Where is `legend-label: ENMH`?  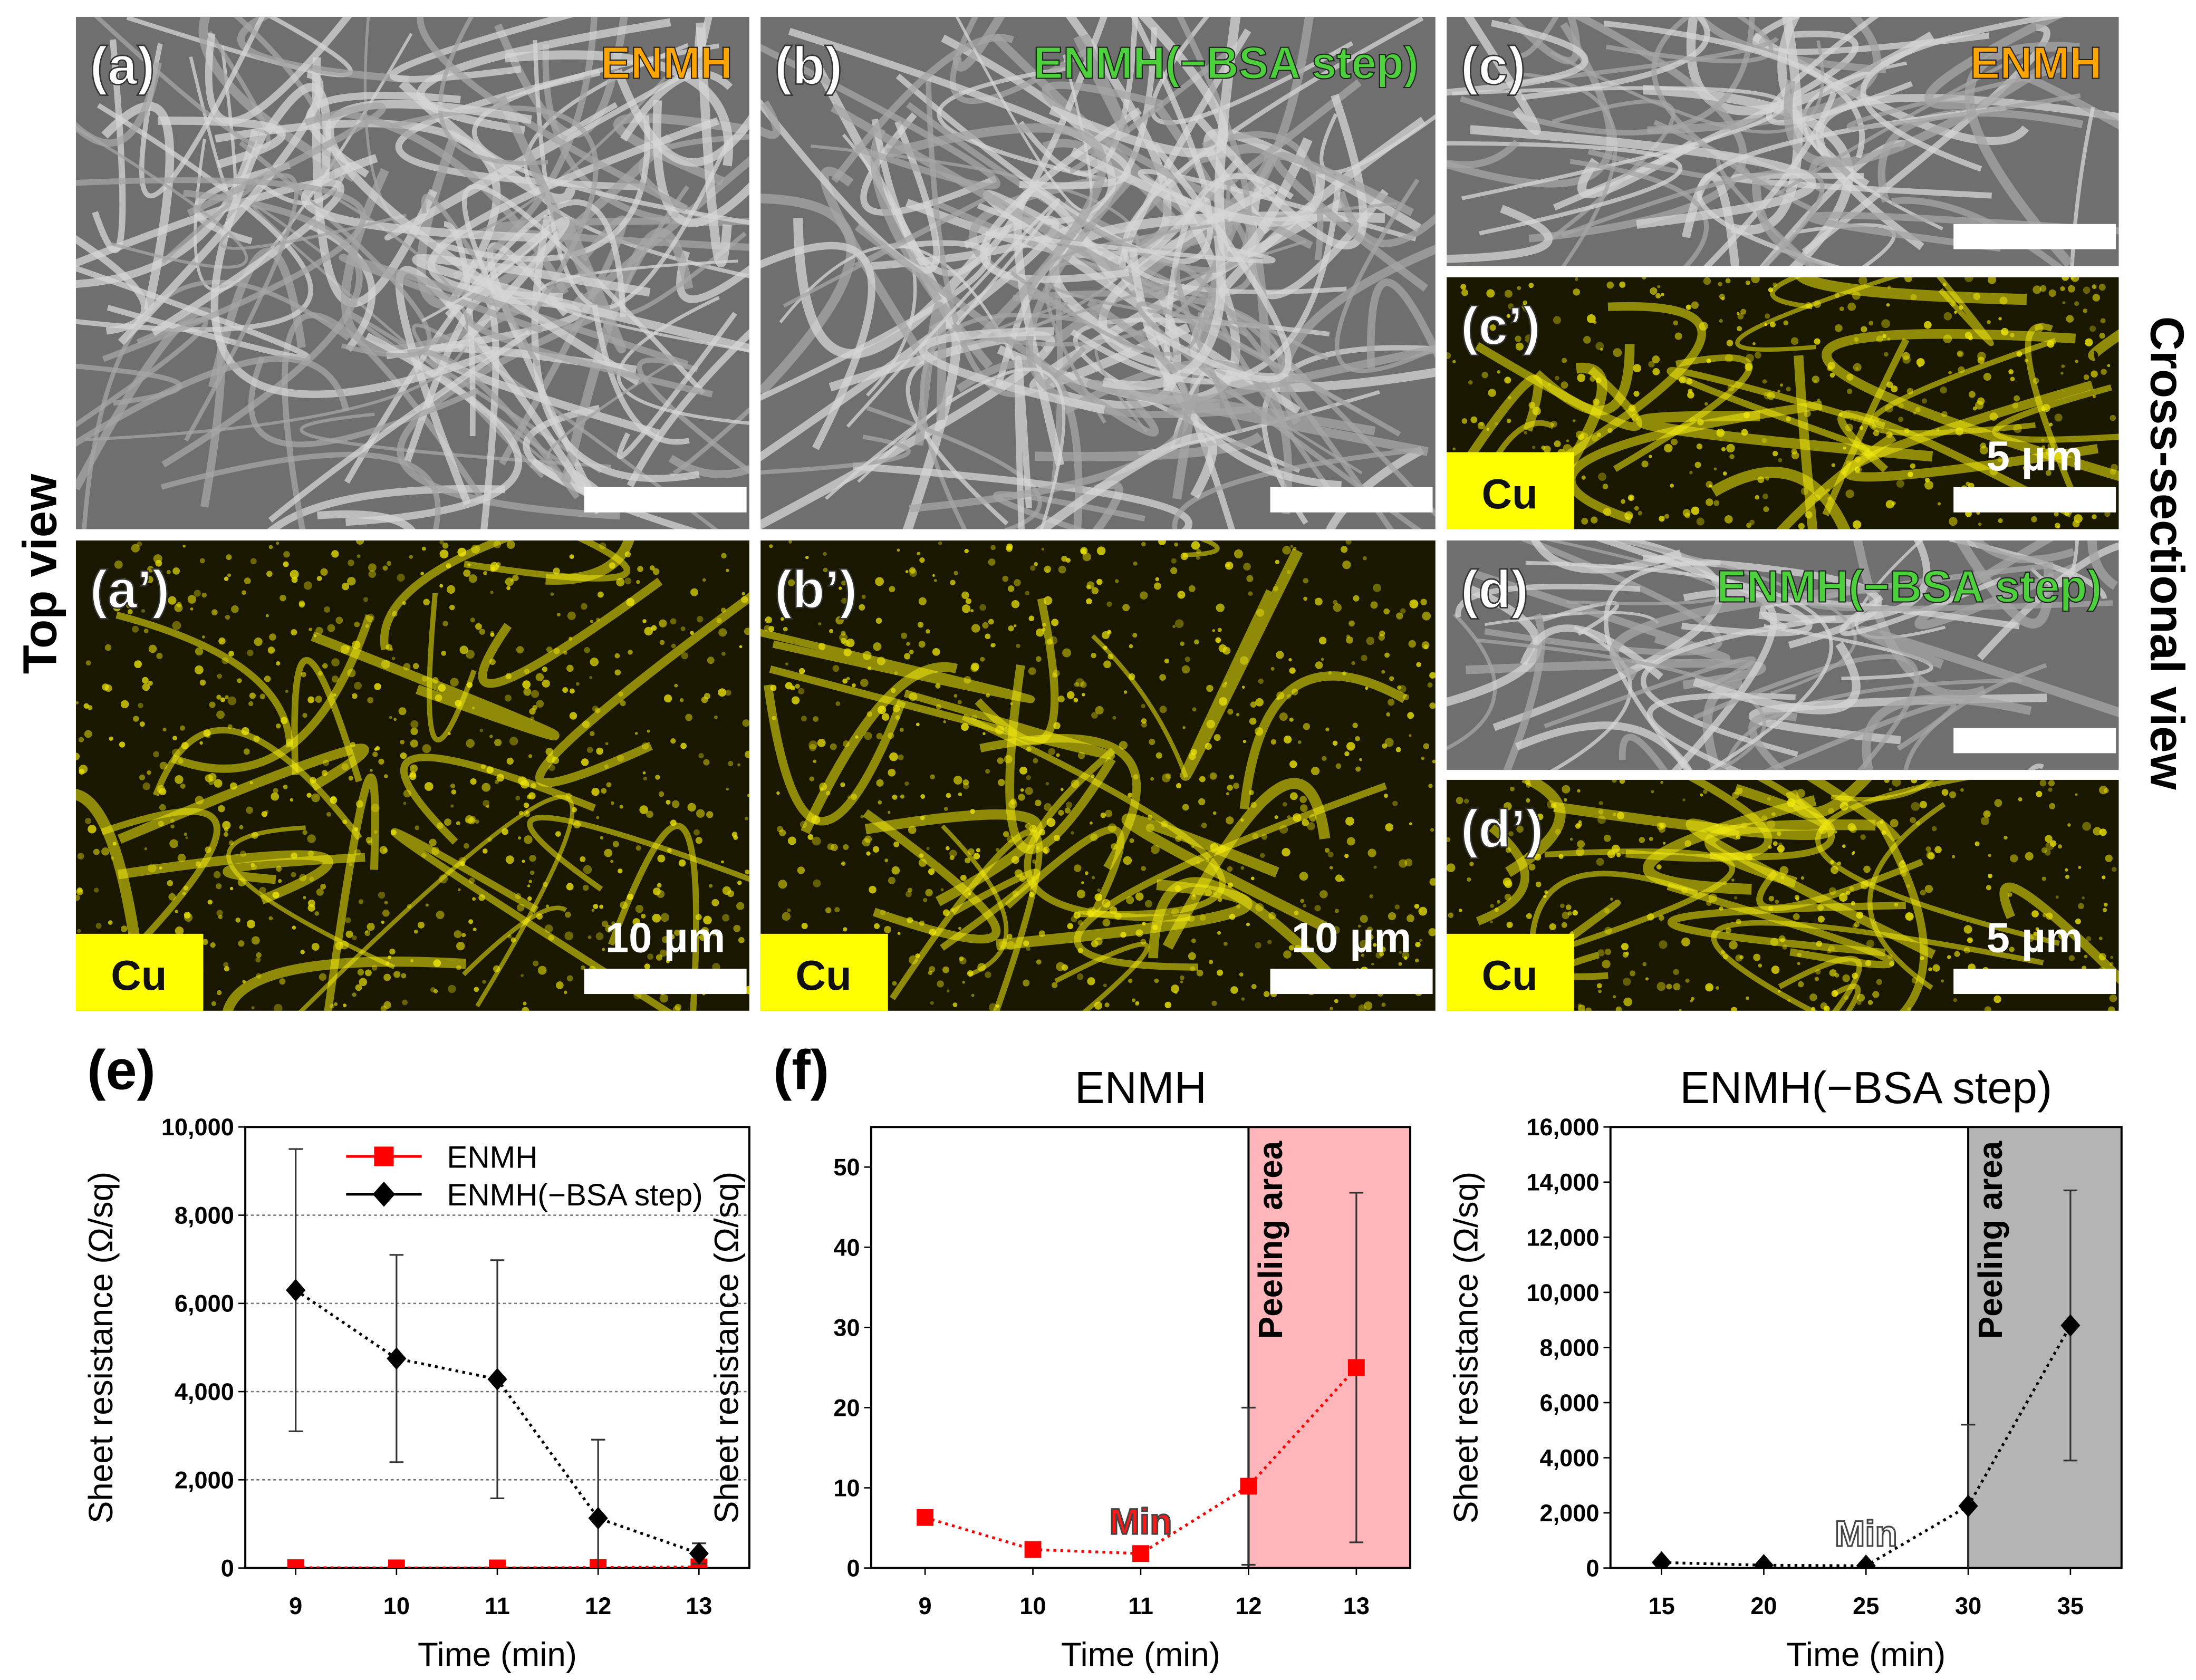
legend-label: ENMH is located at coordinates (492, 1157).